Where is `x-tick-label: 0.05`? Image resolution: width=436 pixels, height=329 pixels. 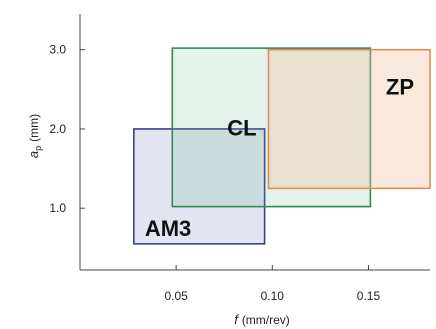
x-tick-label: 0.05 is located at coordinates (176, 296).